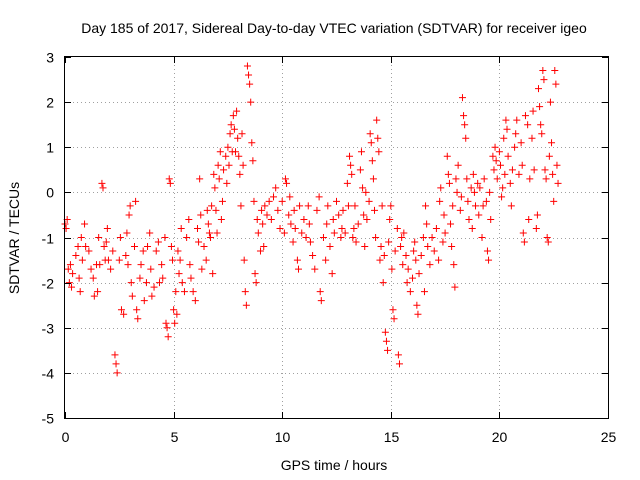 Image resolution: width=640 pixels, height=480 pixels. Describe the element at coordinates (48, 374) in the screenshot. I see `y-tick-label: -4` at that location.